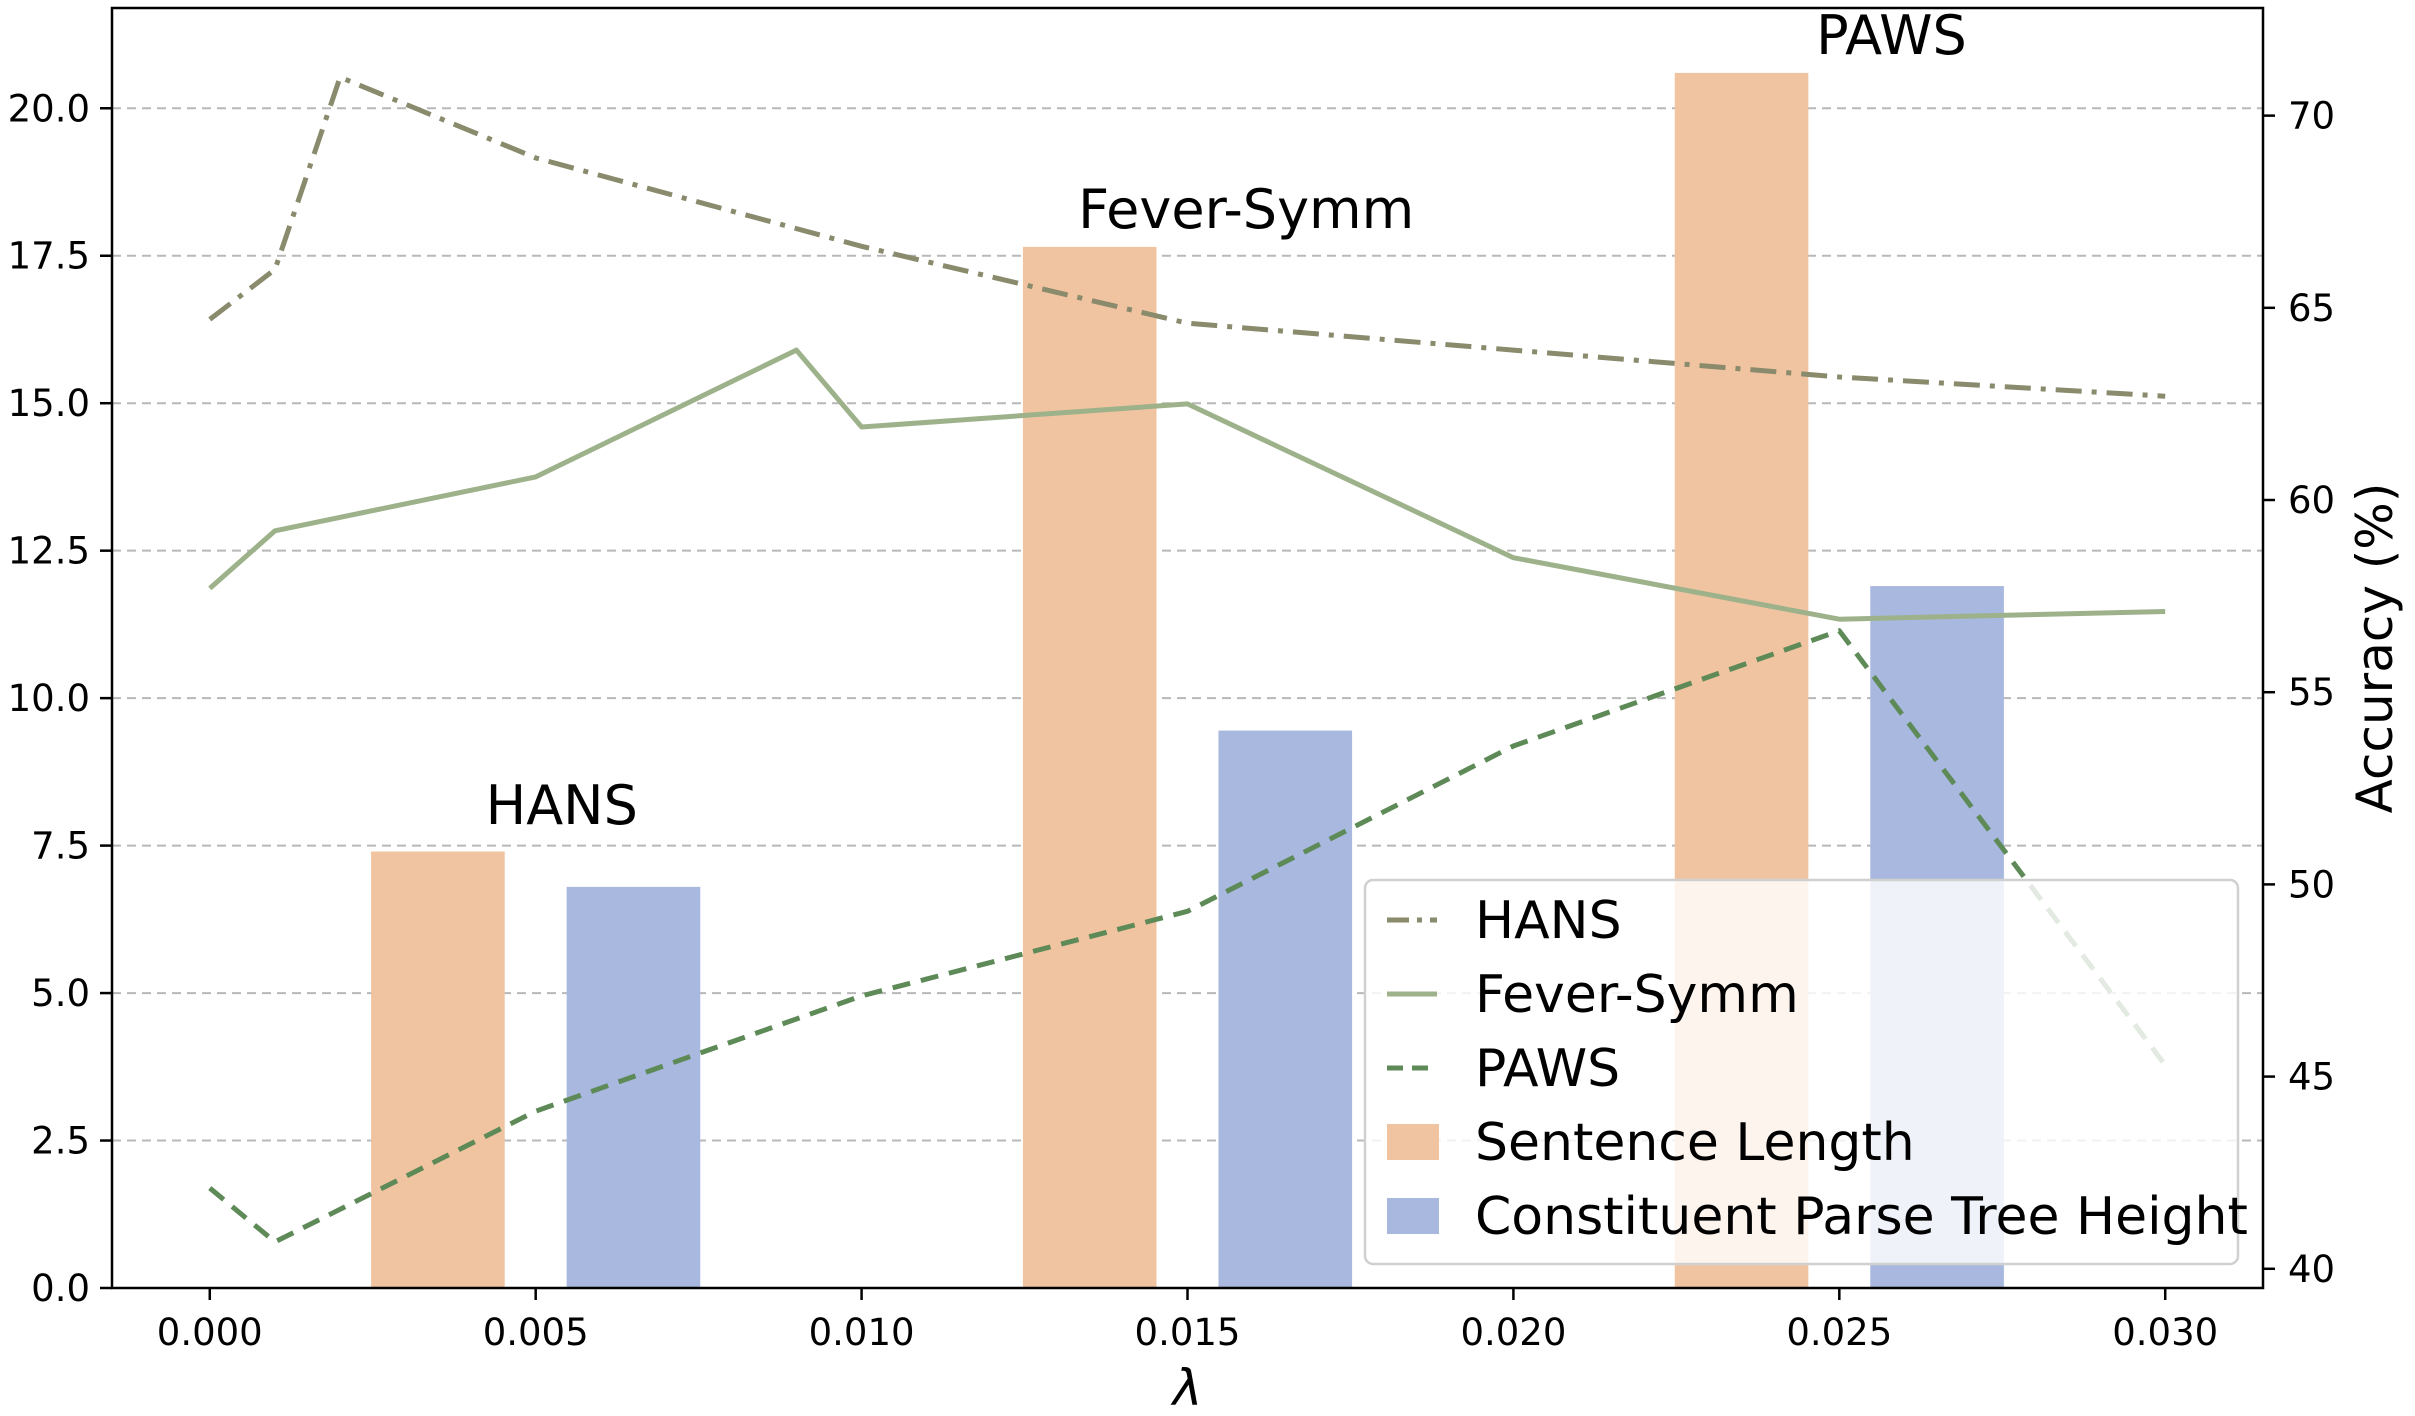 The width and height of the screenshot is (2415, 1416). I want to click on y-left-tick-label: 20.0, so click(49, 108).